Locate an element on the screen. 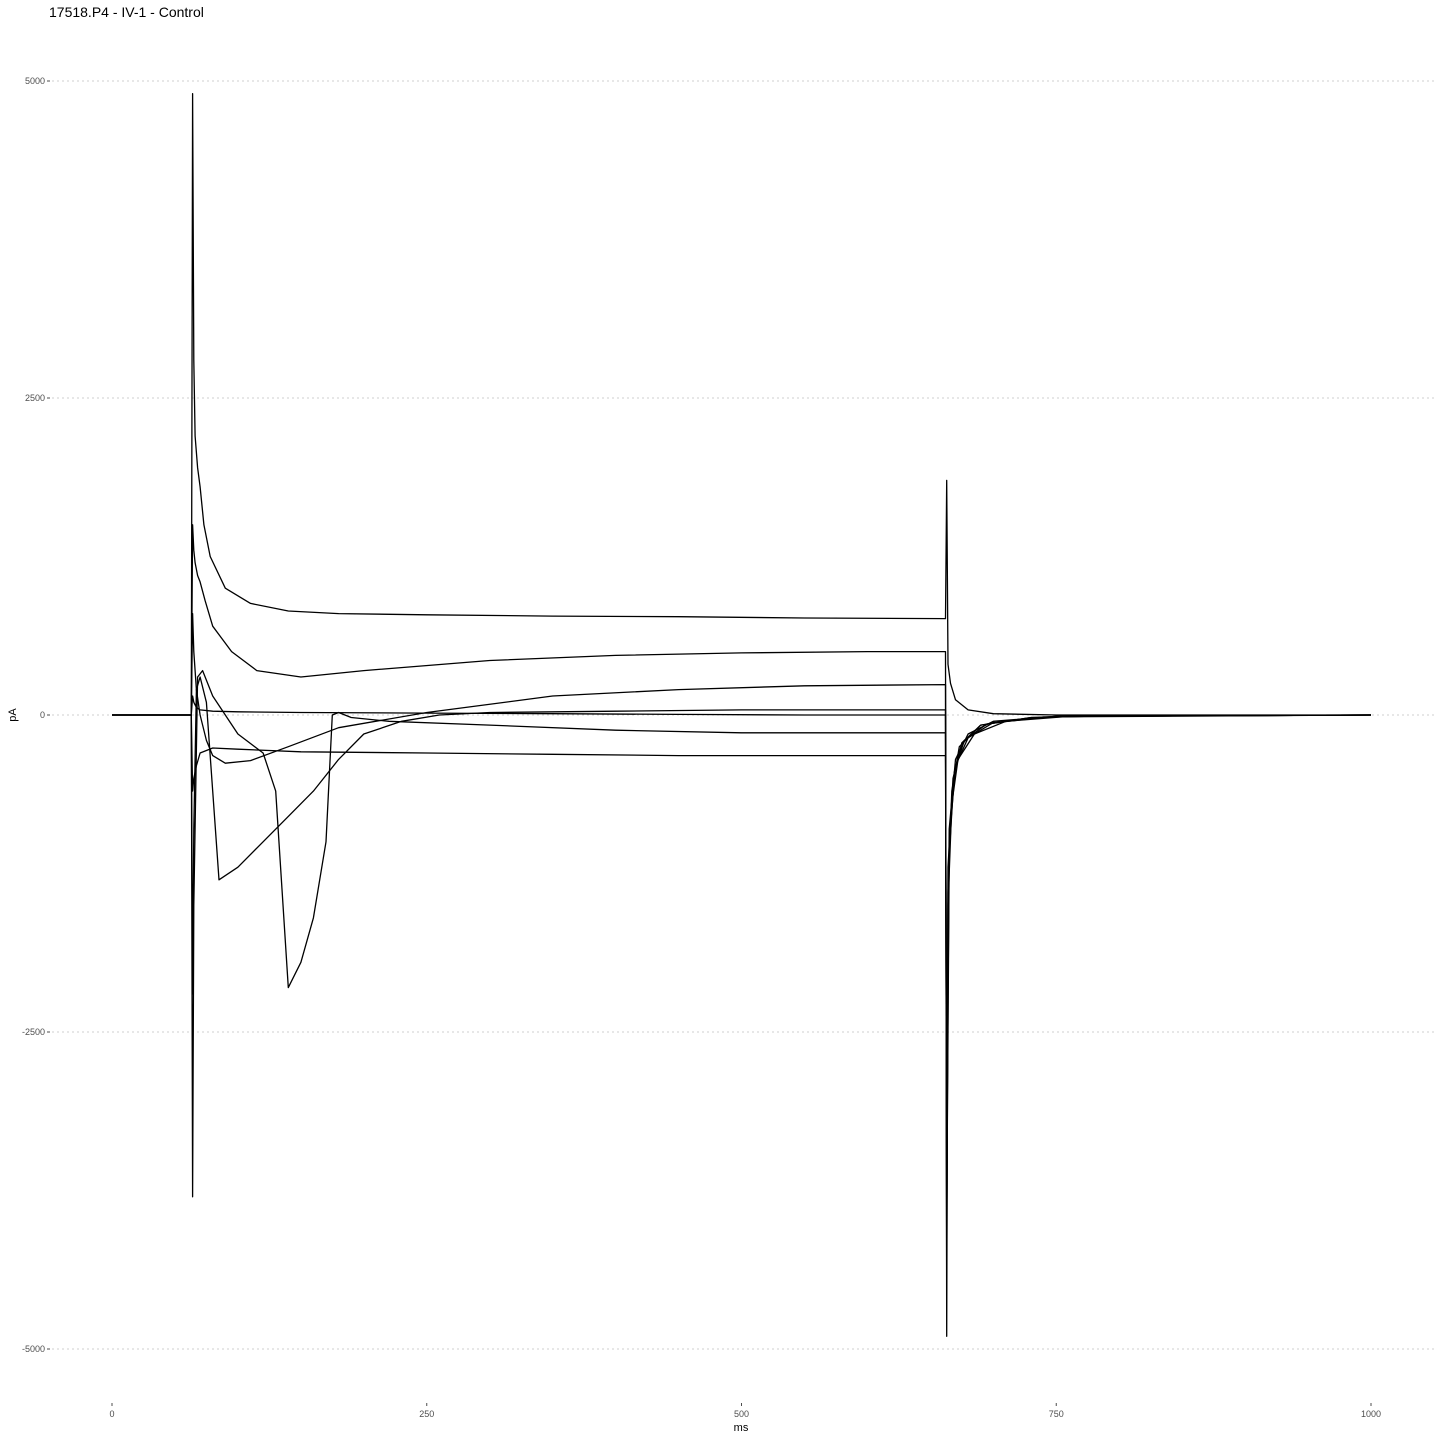 The height and width of the screenshot is (1440, 1440). x-axis-ticks: 0 250 500 750 1000 is located at coordinates (745, 1411).